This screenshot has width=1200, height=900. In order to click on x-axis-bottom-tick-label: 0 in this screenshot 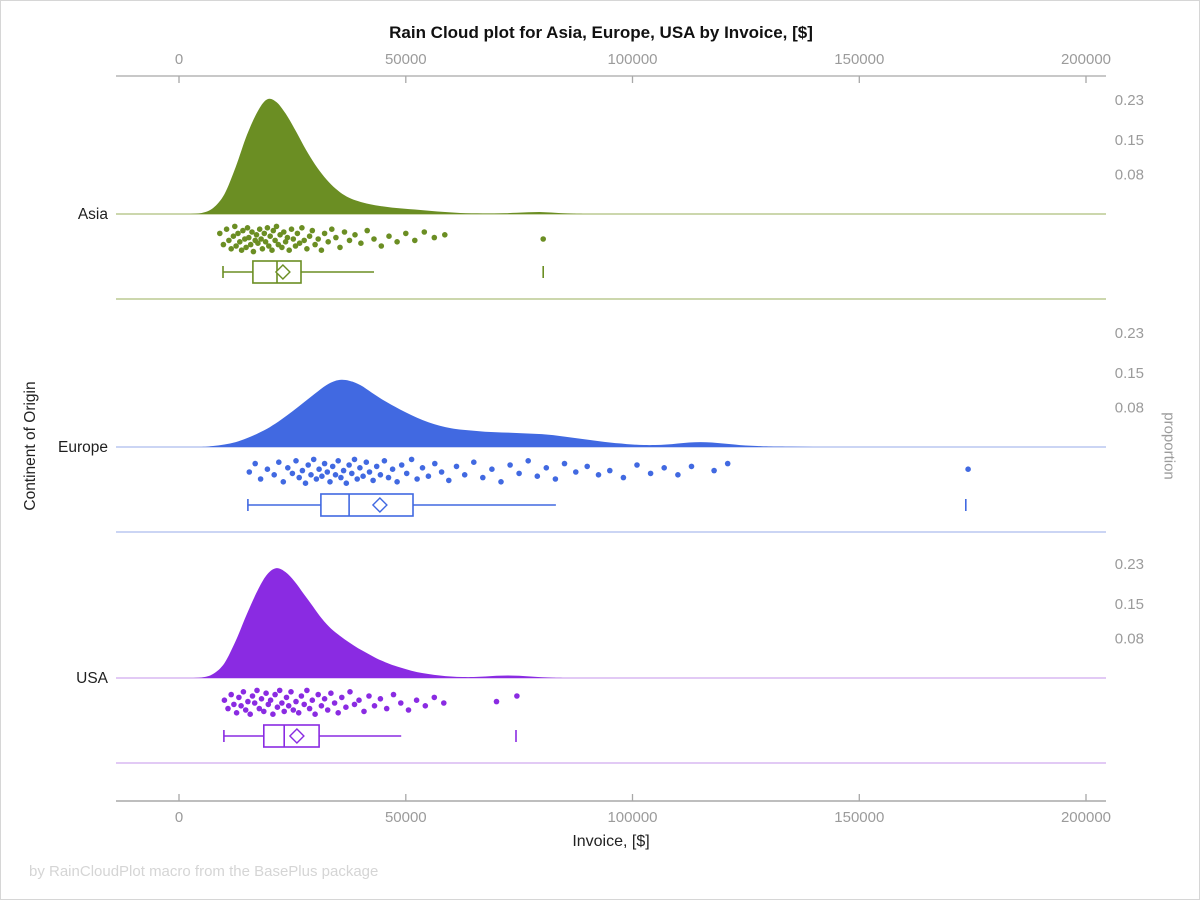, I will do `click(179, 817)`.